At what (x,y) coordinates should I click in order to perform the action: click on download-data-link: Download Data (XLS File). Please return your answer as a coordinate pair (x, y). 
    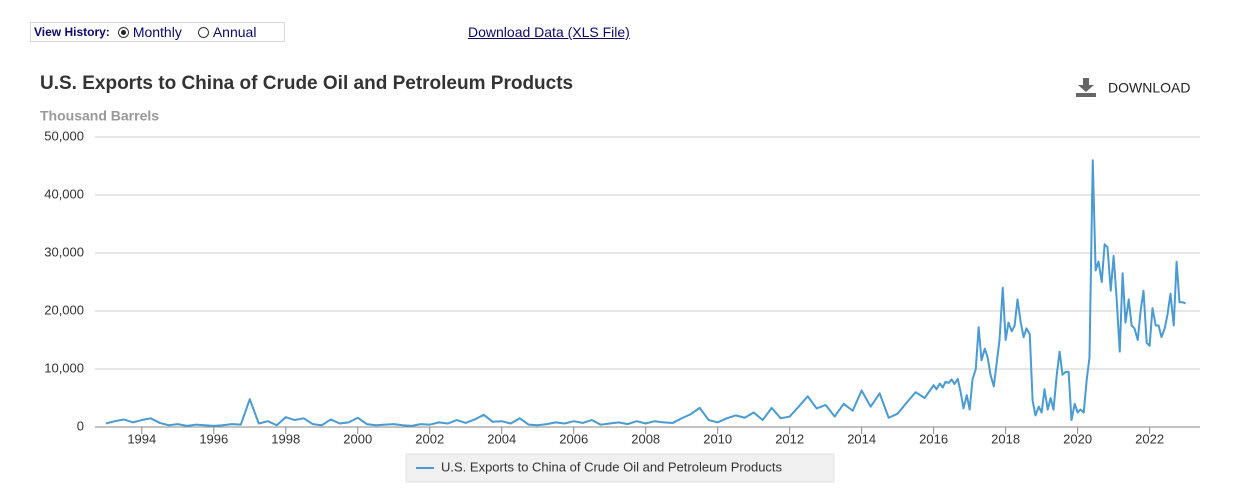
    Looking at the image, I should click on (549, 32).